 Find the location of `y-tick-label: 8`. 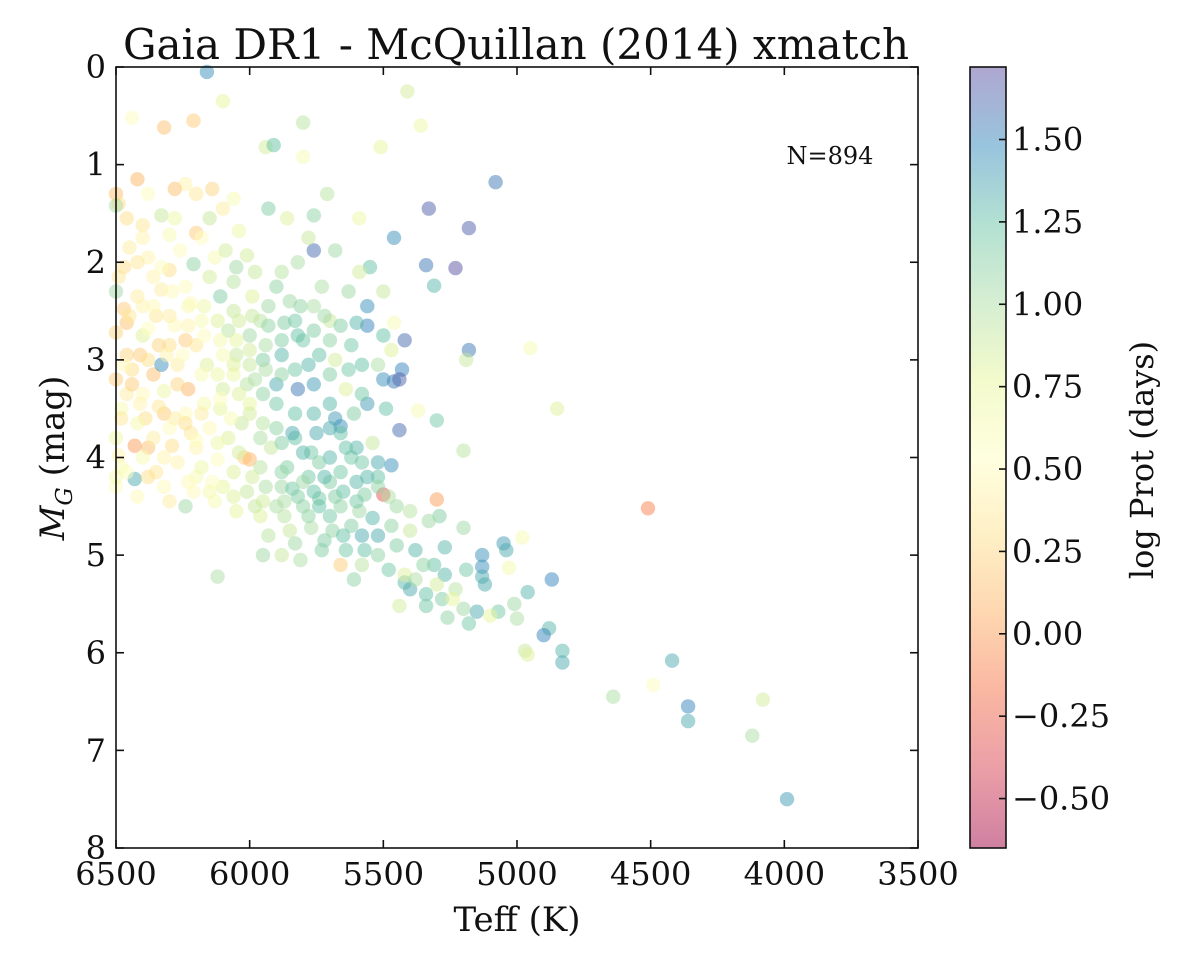

y-tick-label: 8 is located at coordinates (96, 848).